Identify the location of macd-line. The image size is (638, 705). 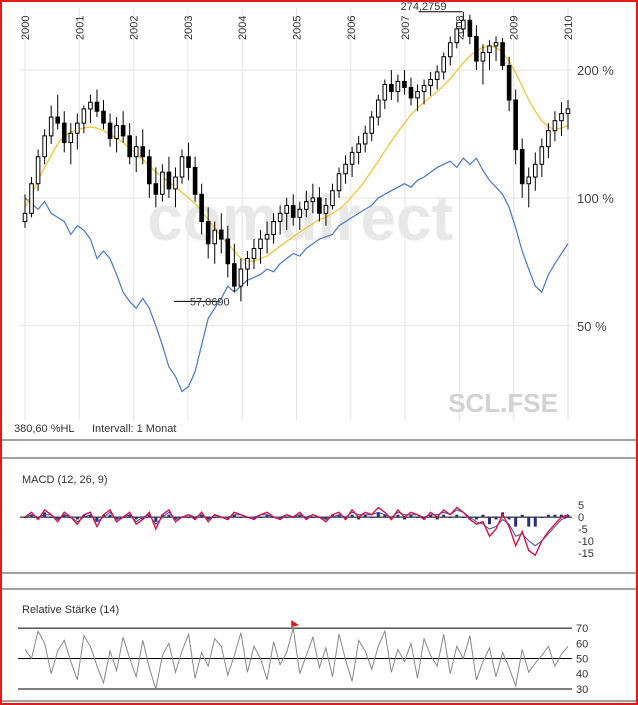
(296, 531).